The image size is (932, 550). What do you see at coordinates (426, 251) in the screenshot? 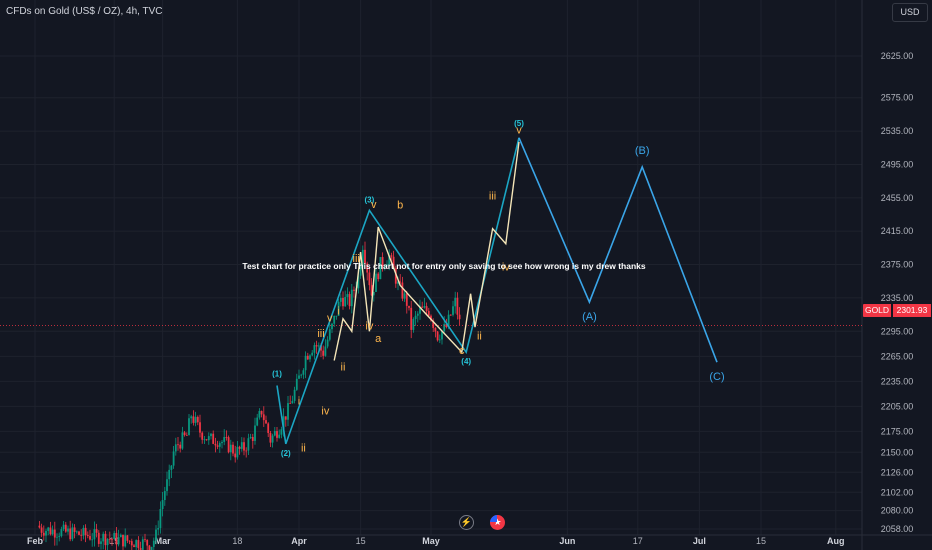
I see `subwave-cream-line` at bounding box center [426, 251].